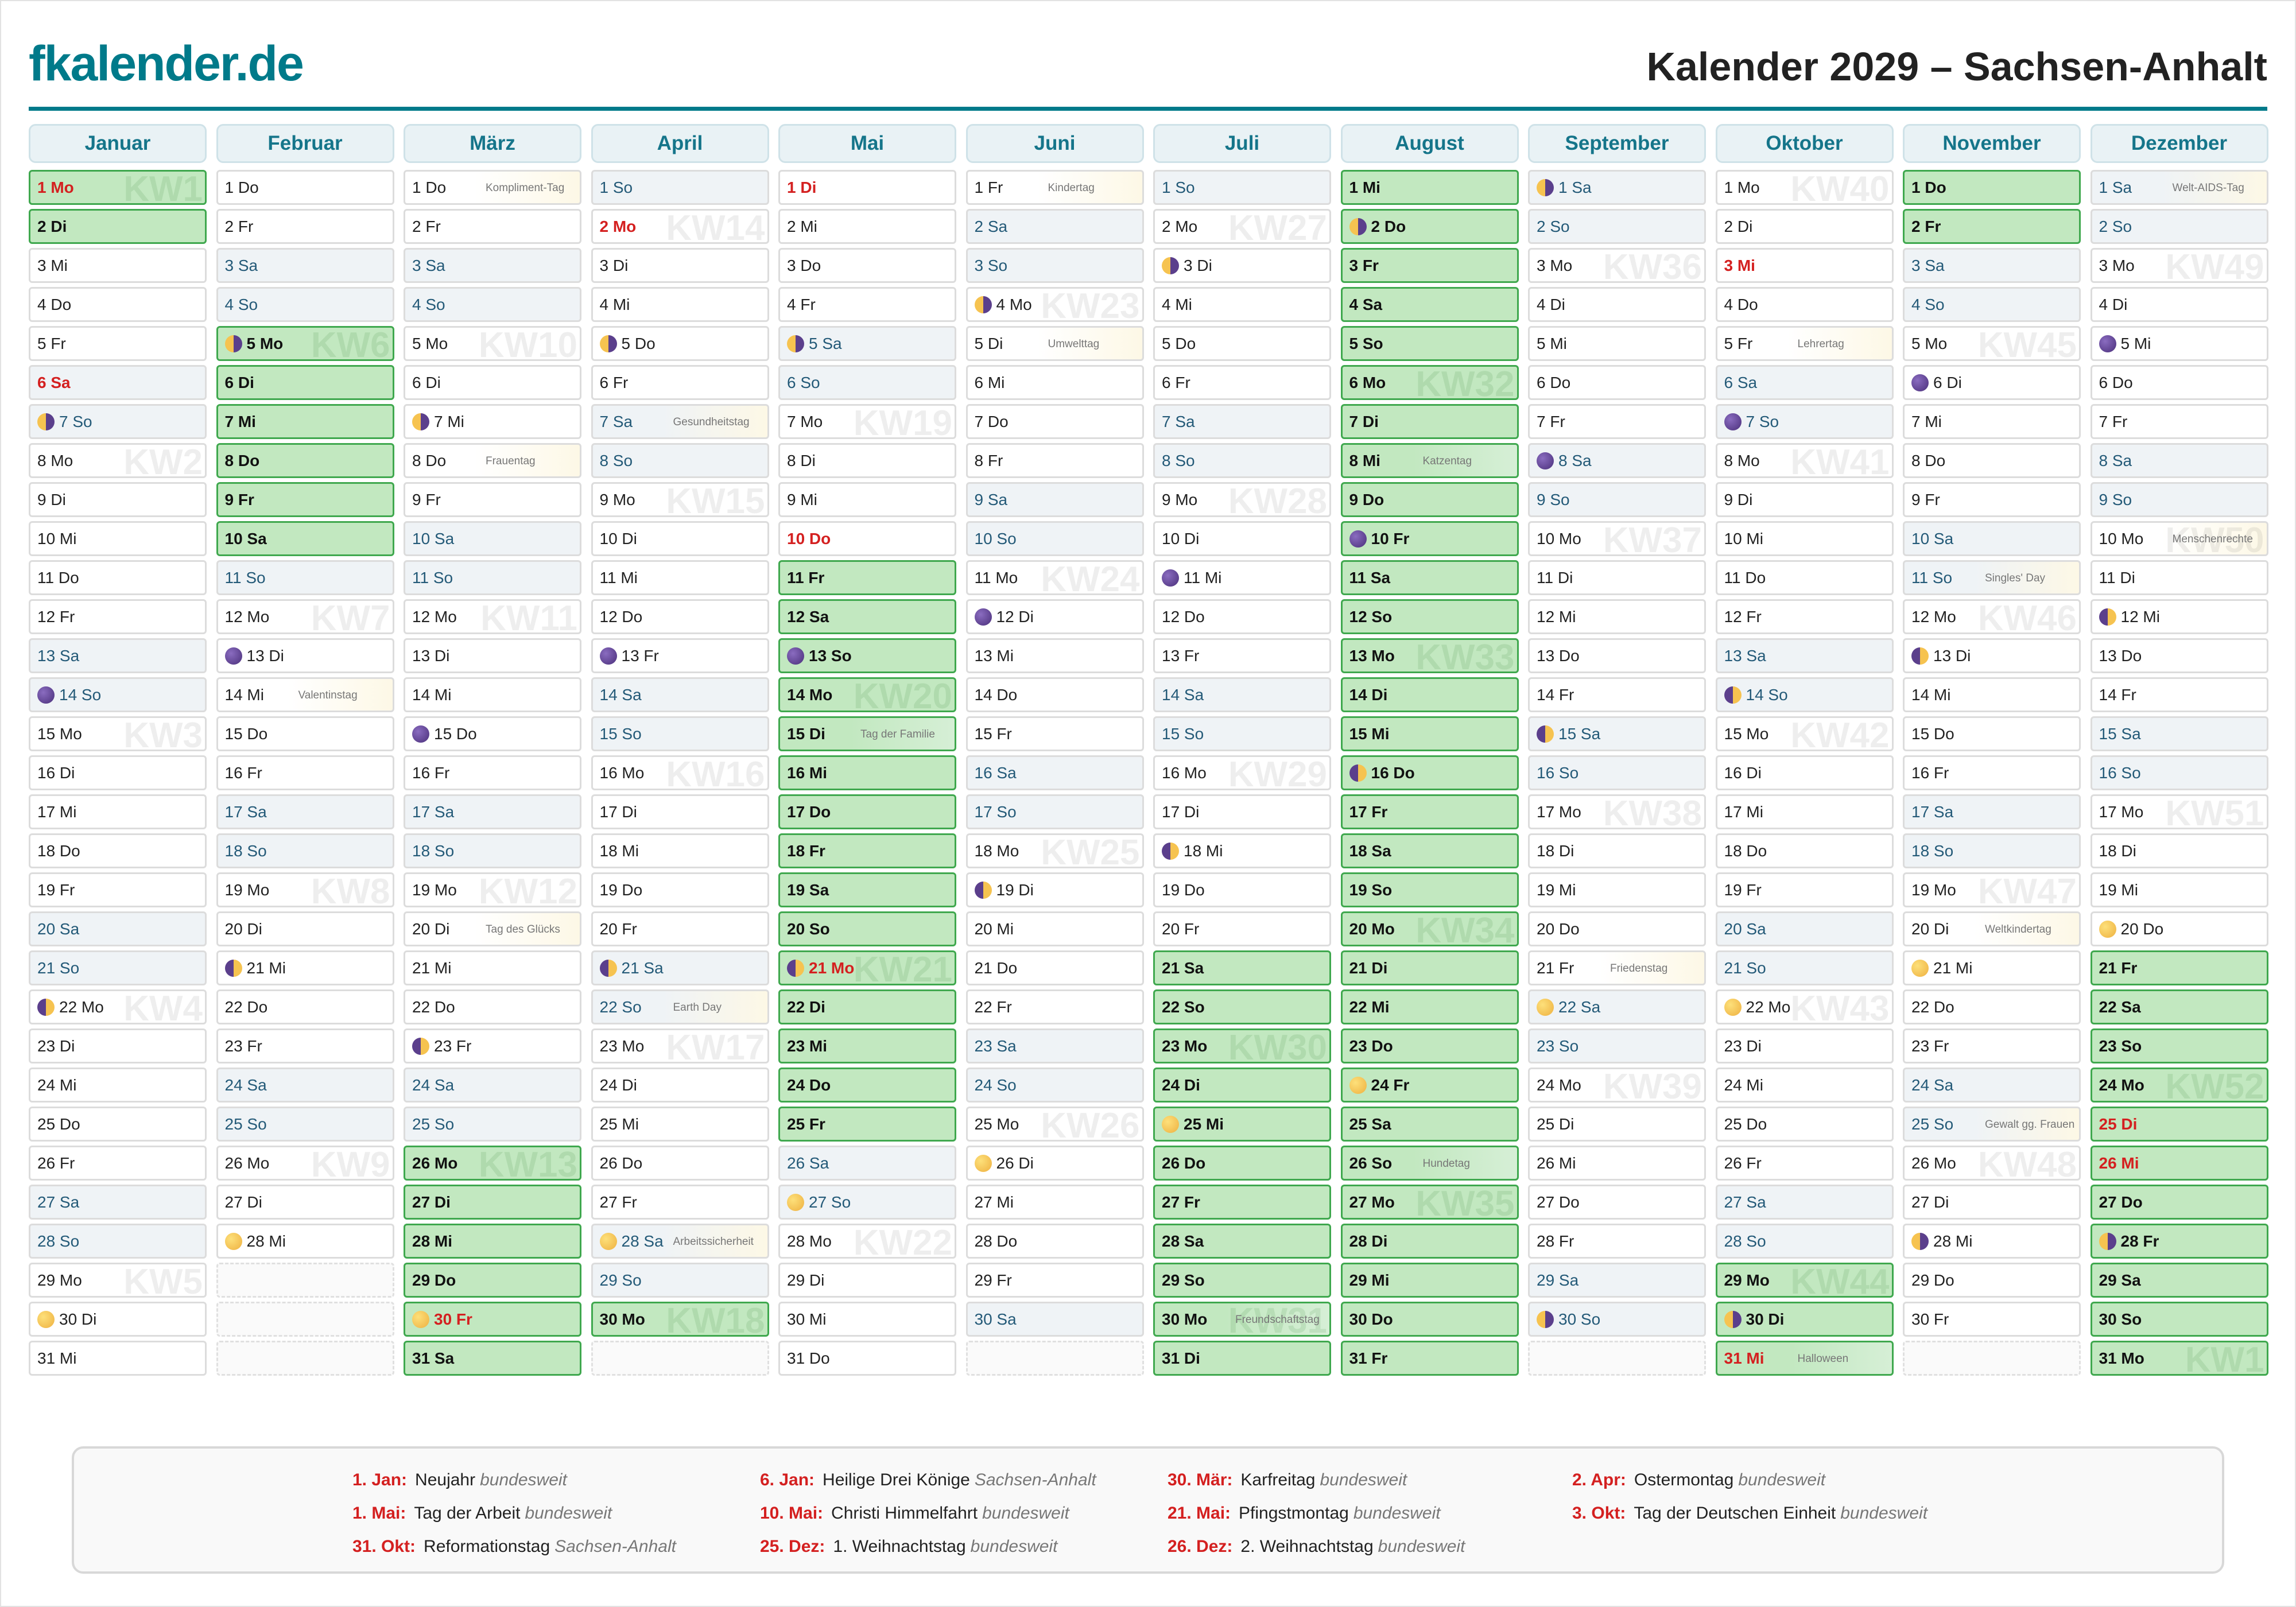 This screenshot has width=2296, height=1607. Describe the element at coordinates (492, 889) in the screenshot. I see `day-cell: KW12 19 Mo` at that location.